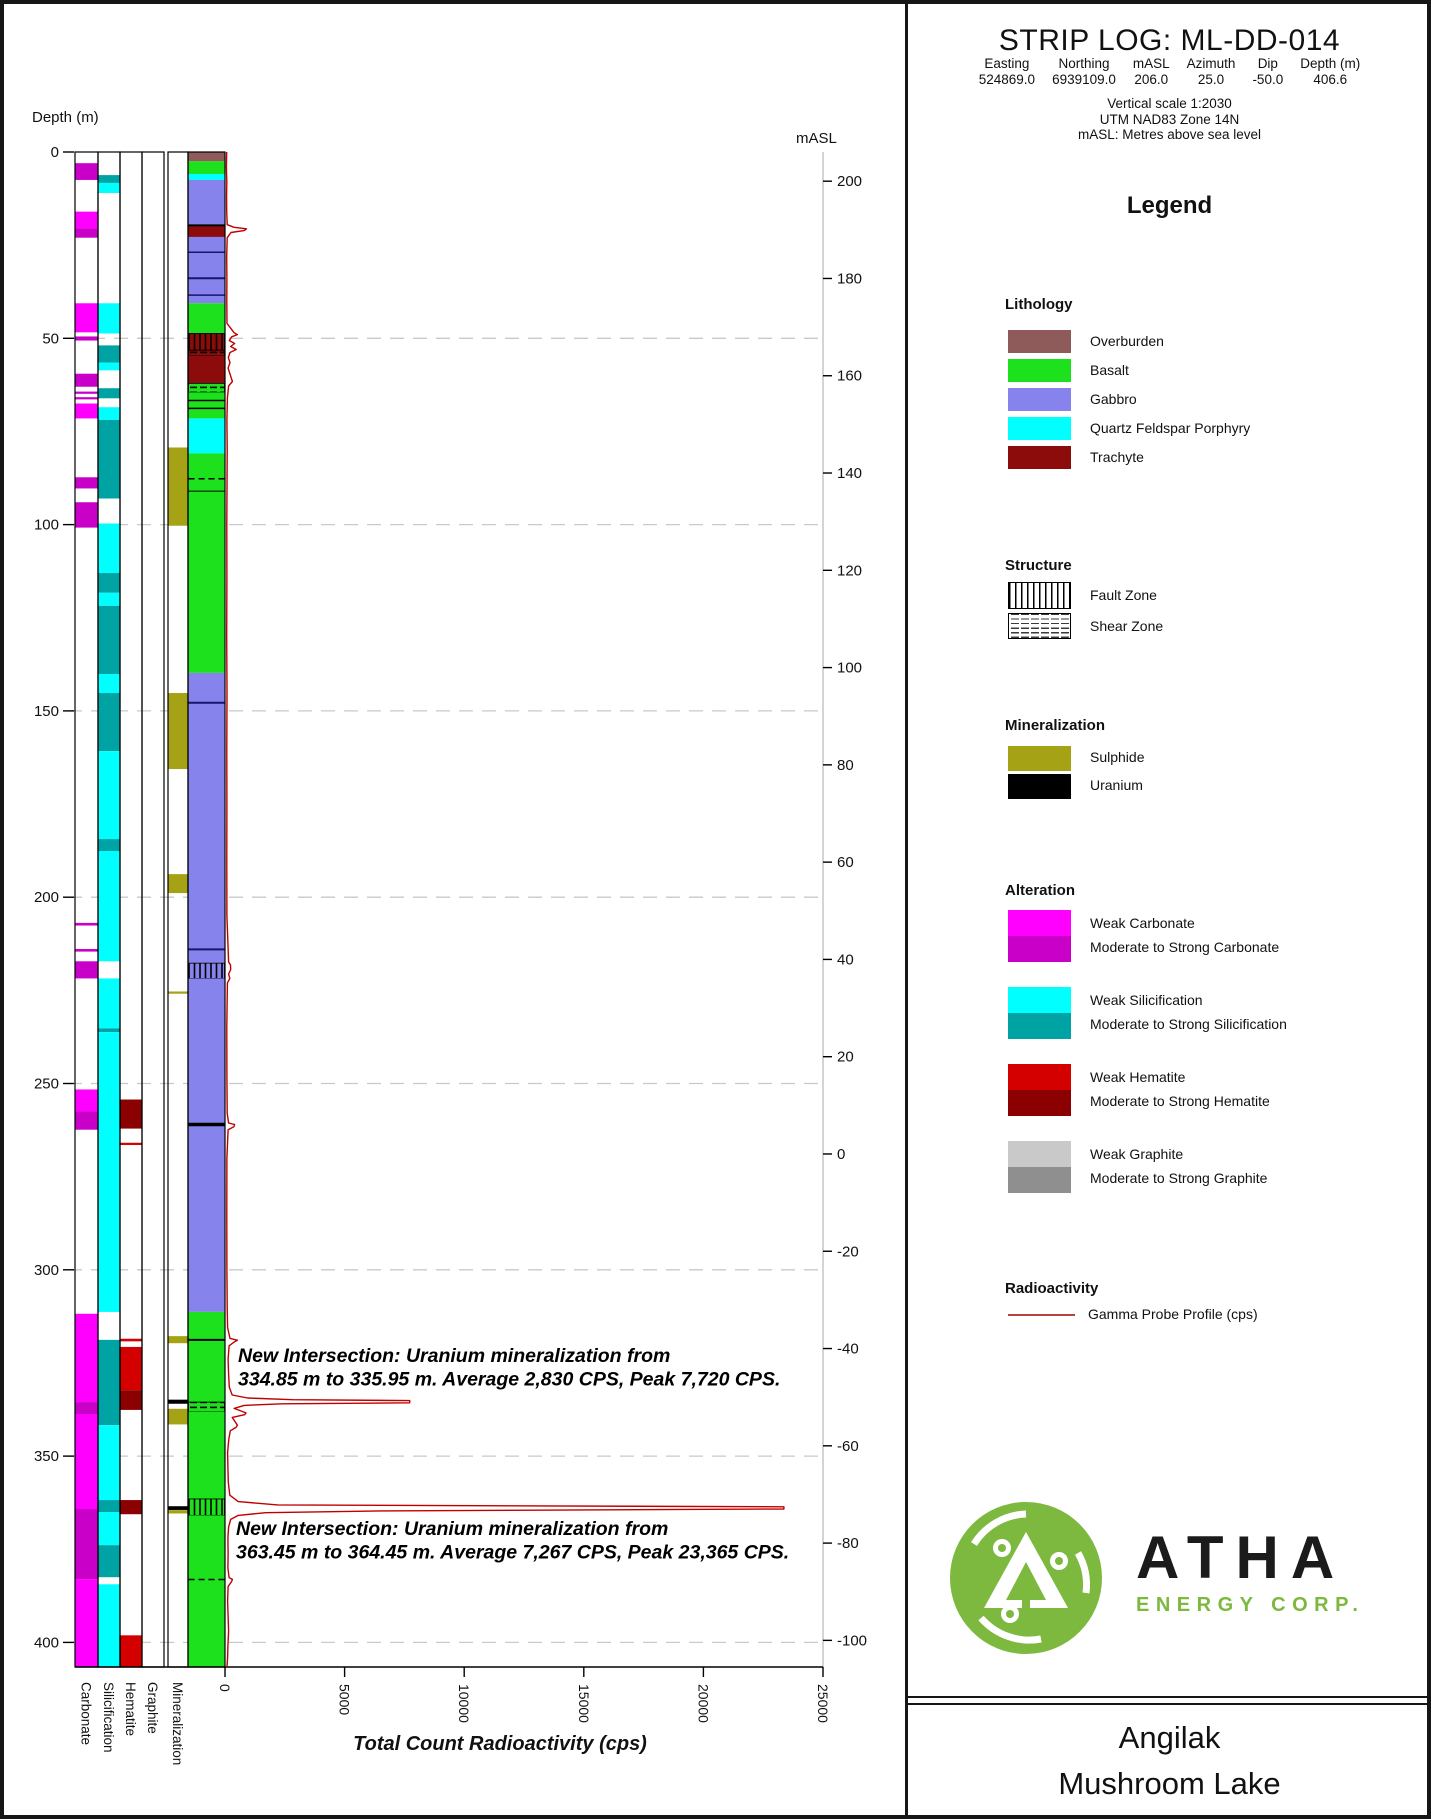  I want to click on alteration-strong-label: Moderate to Strong Carbonate, so click(1185, 947).